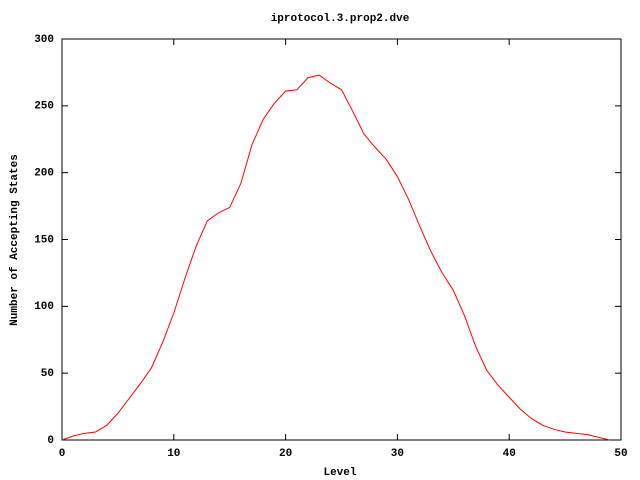 Image resolution: width=640 pixels, height=480 pixels. Describe the element at coordinates (15, 240) in the screenshot. I see `y-axis-label: Number of Accepting States` at that location.